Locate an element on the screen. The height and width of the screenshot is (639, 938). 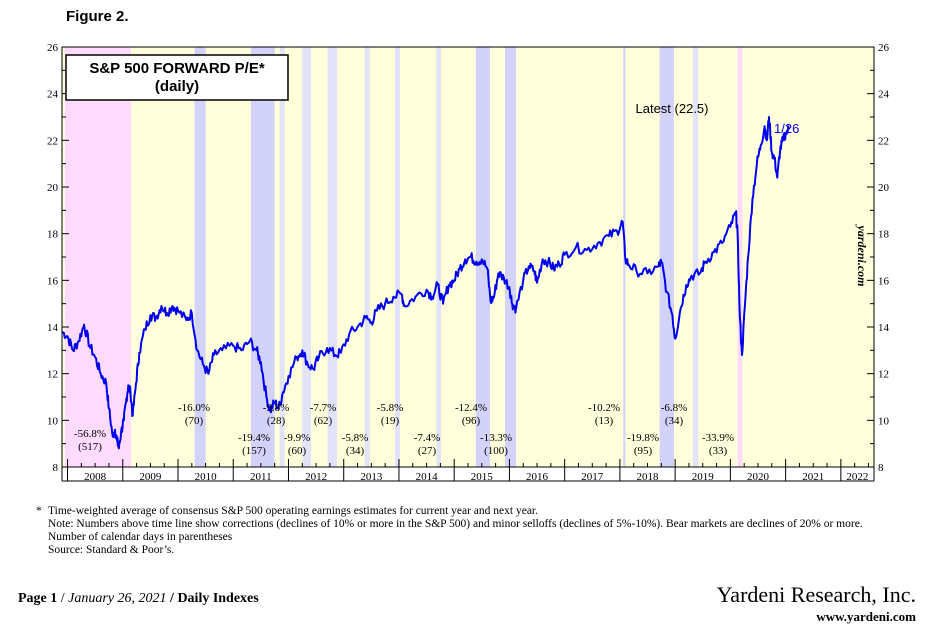
period-pct-label: -9.8% is located at coordinates (276, 408).